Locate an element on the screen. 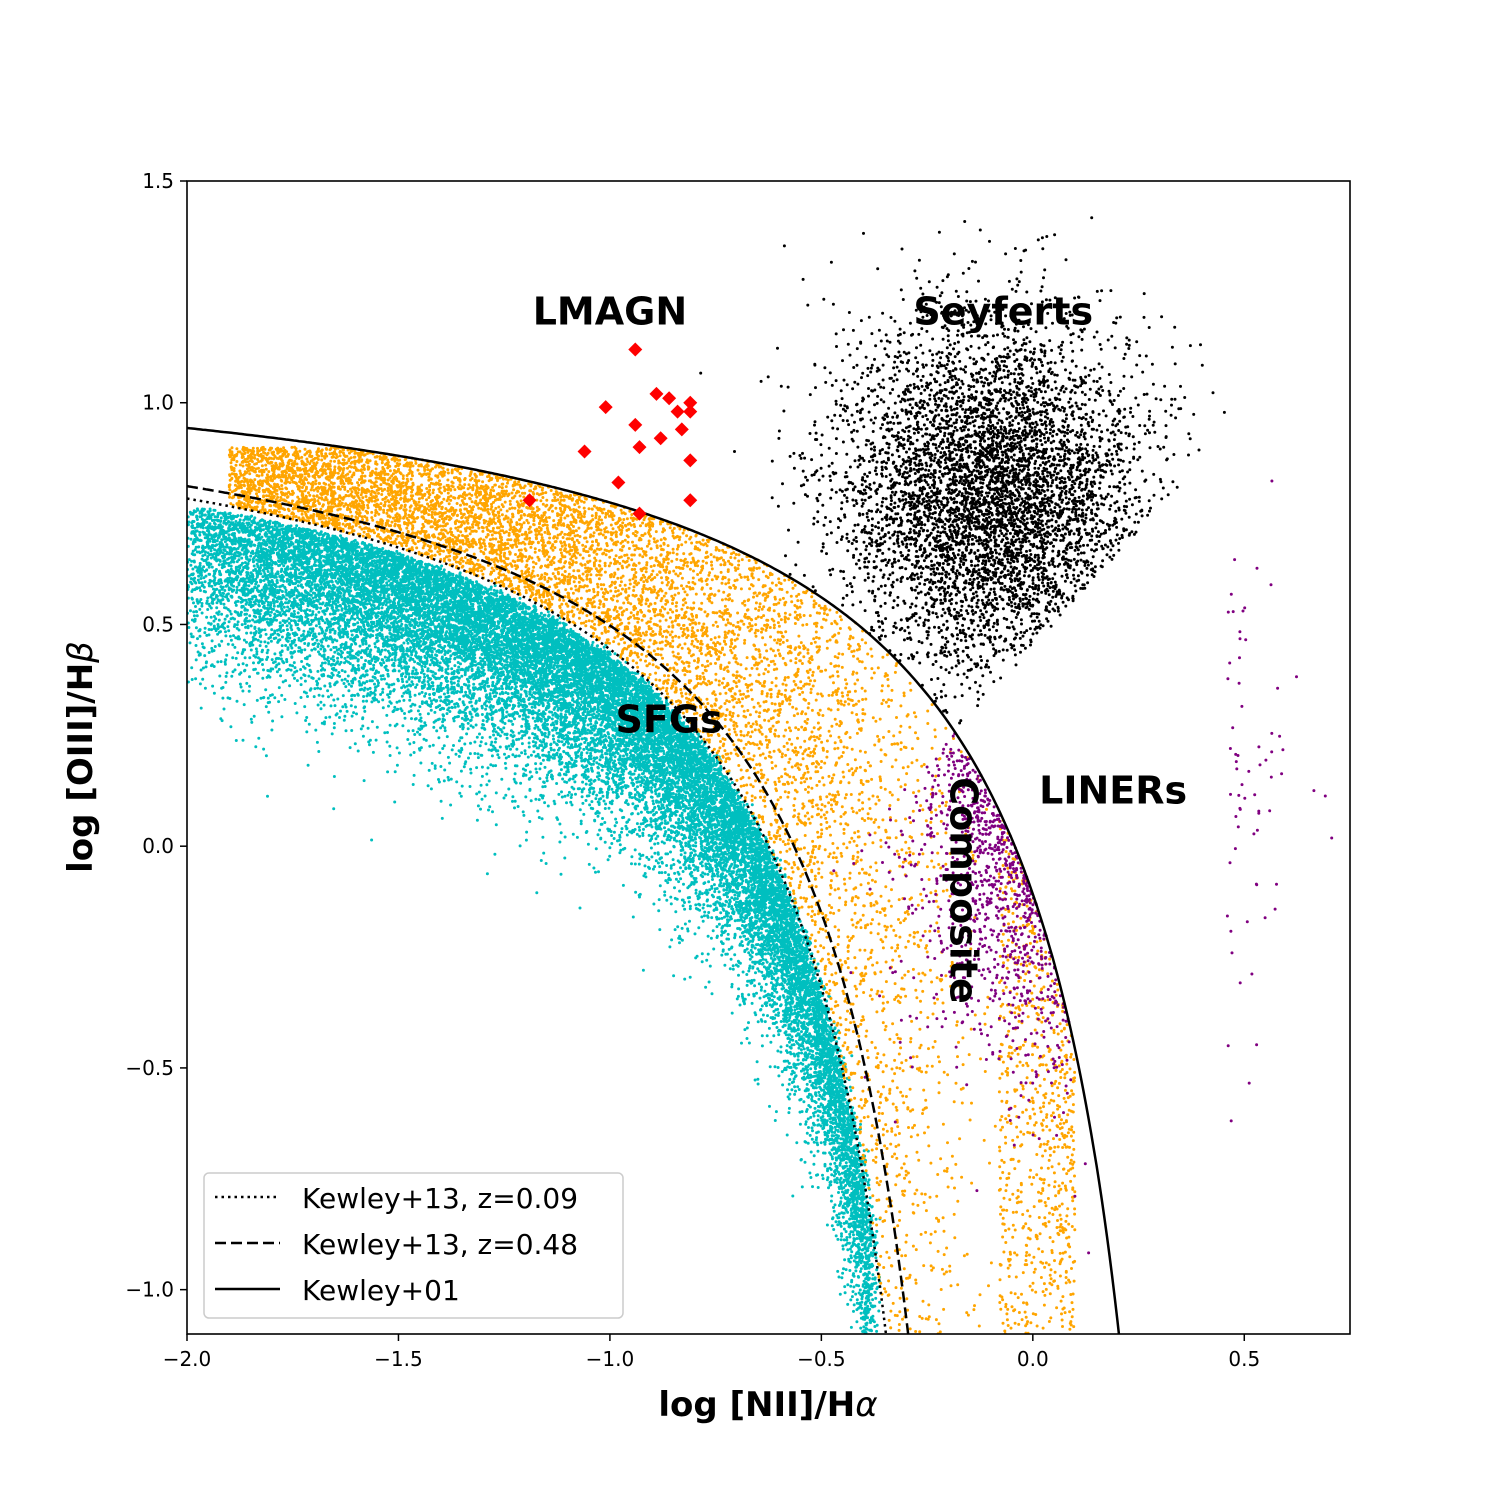  y-tick-label: −0.5 is located at coordinates (149, 1068).